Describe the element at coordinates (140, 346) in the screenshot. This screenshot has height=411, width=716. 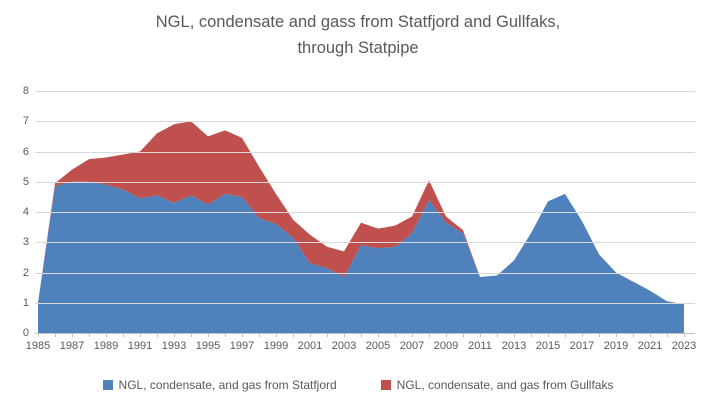
I see `x-axis-tick-label-1991: 1991` at that location.